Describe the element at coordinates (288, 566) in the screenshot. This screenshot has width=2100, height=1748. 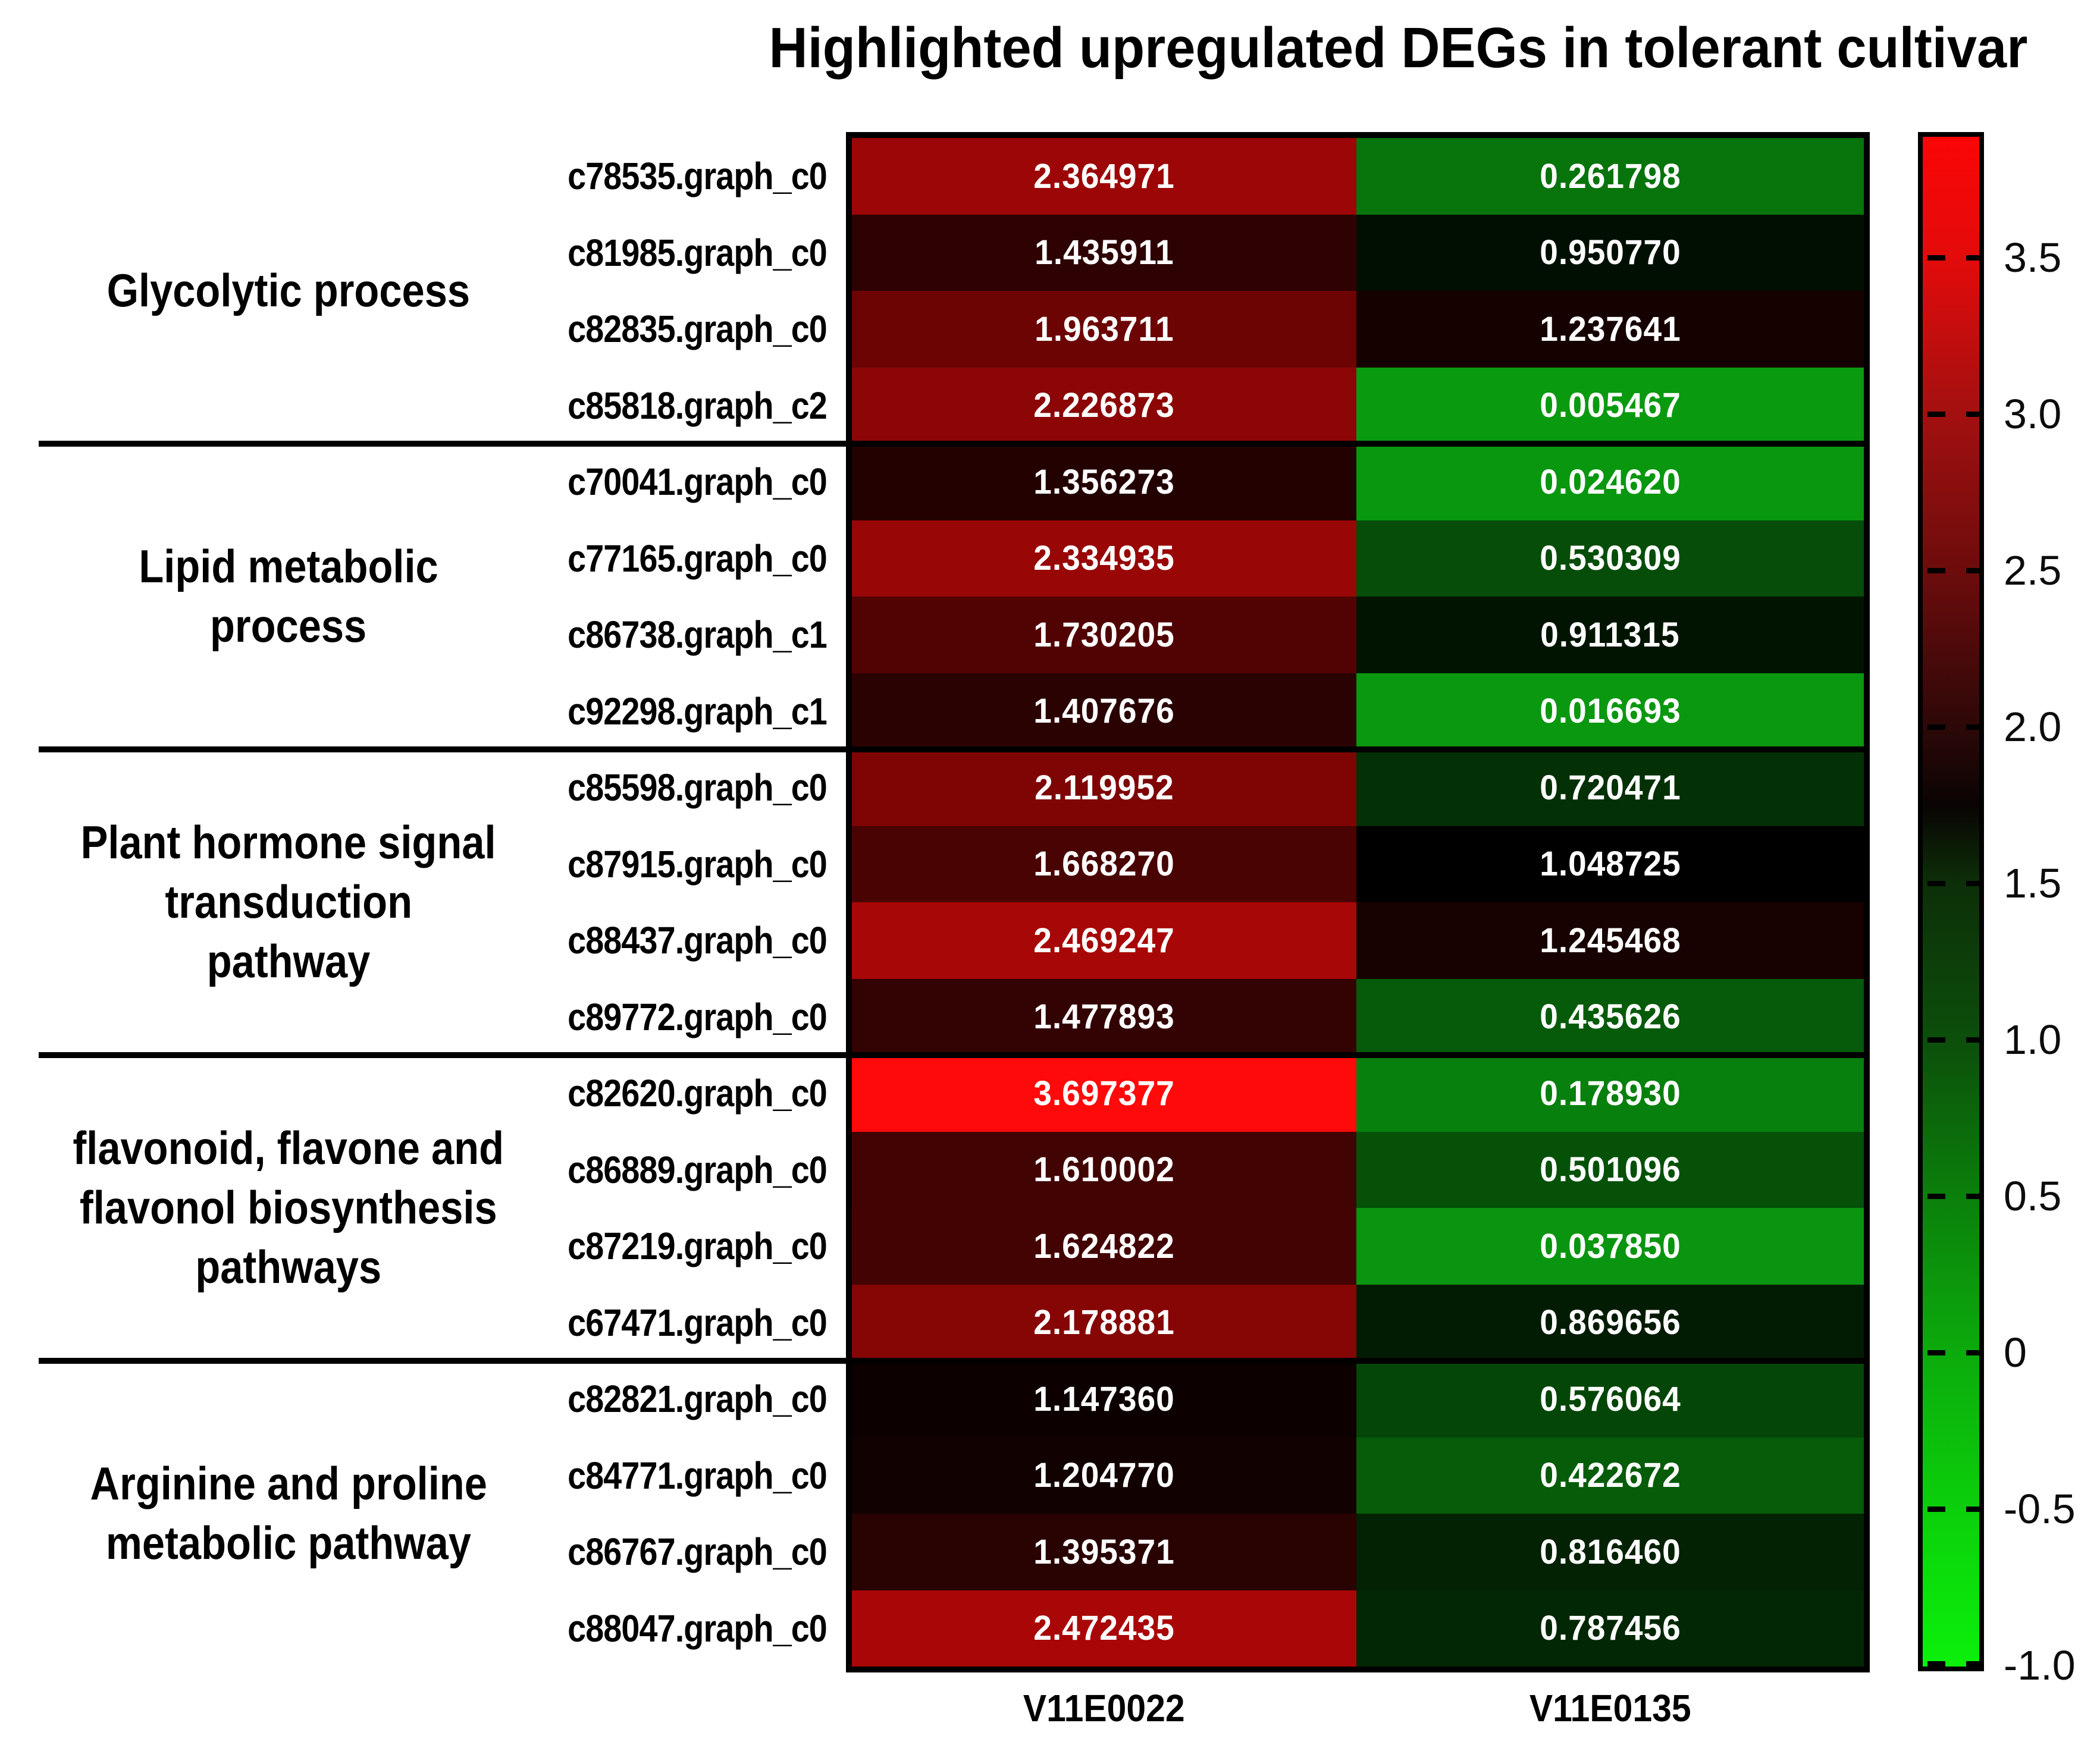
I see `group-label-line: Lipid metabolic` at that location.